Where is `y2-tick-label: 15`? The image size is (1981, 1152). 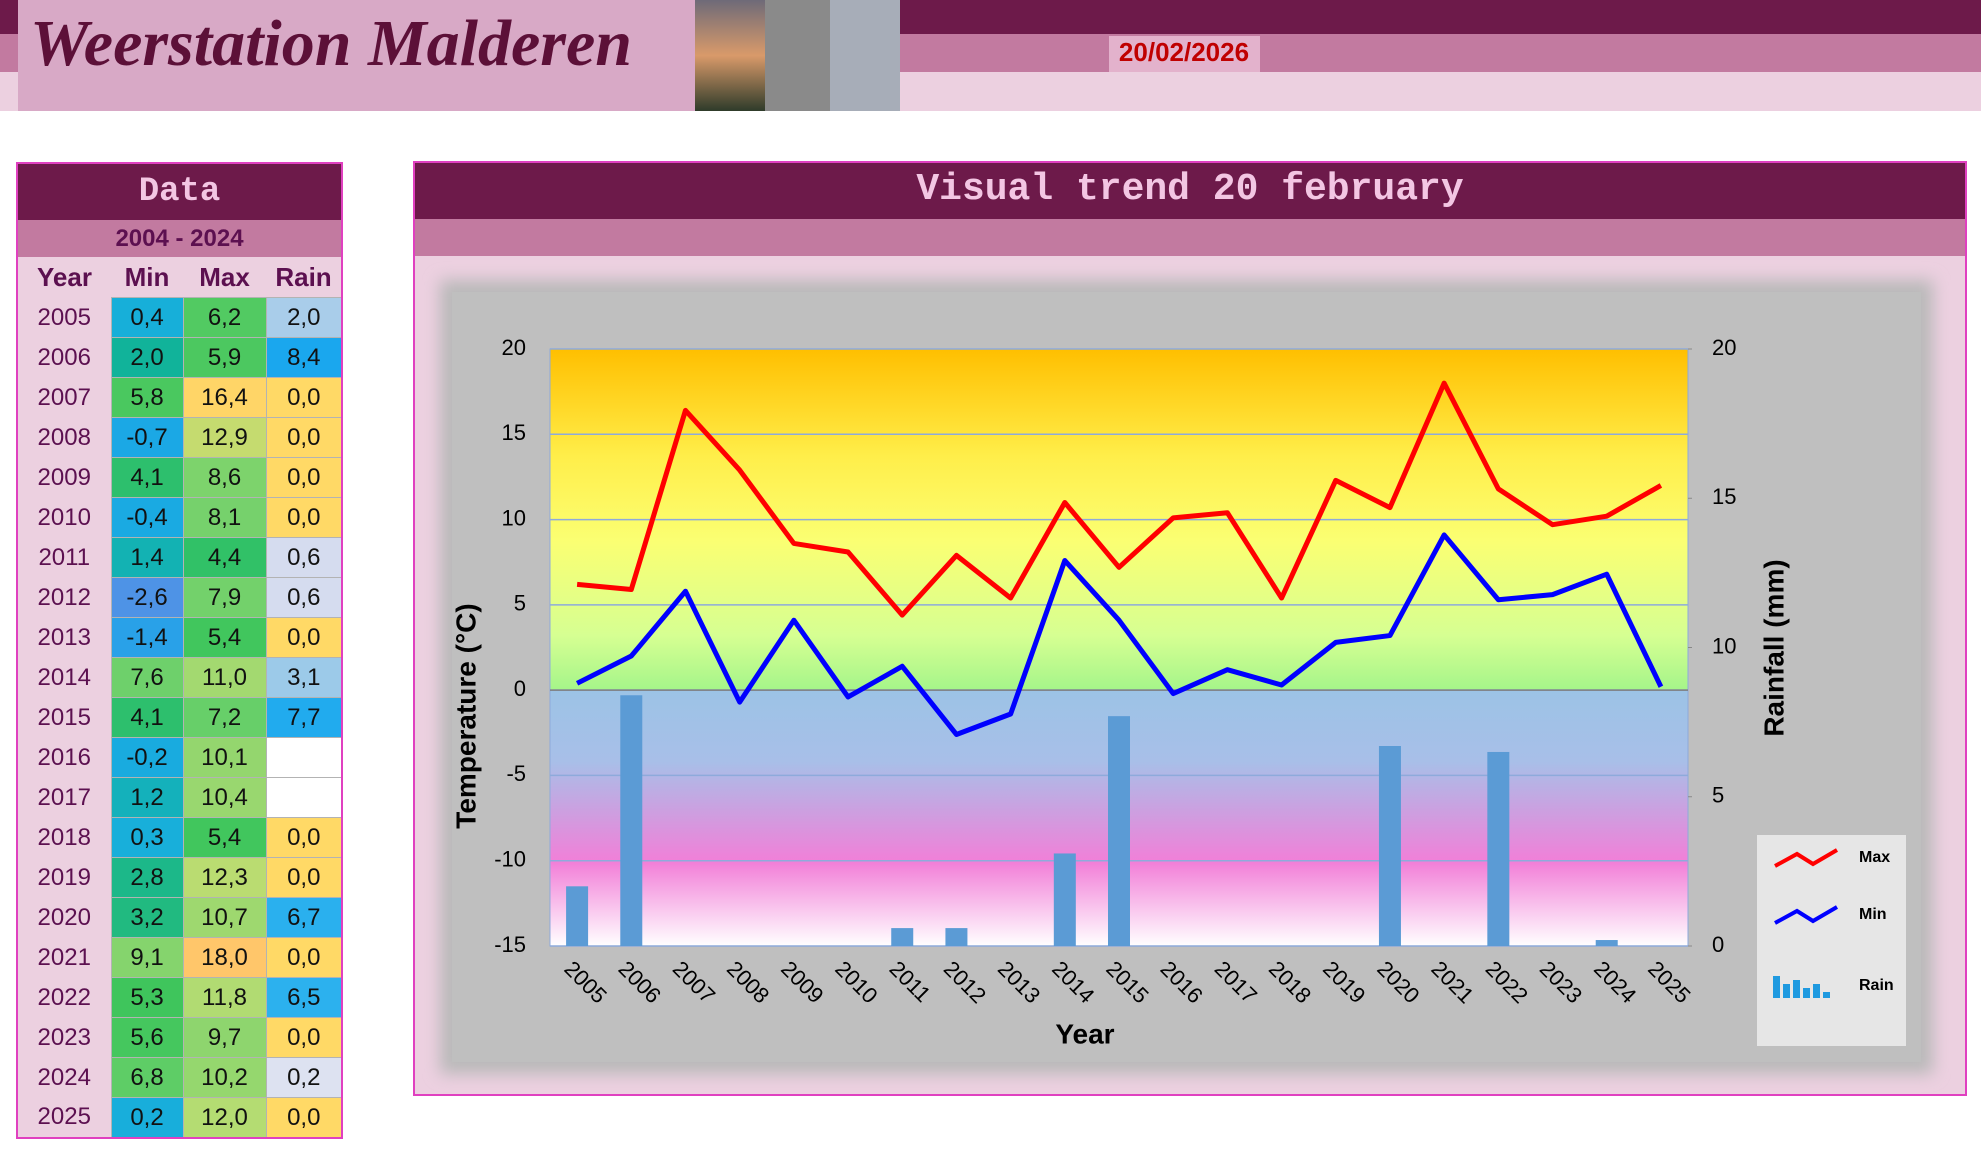 y2-tick-label: 15 is located at coordinates (1724, 496).